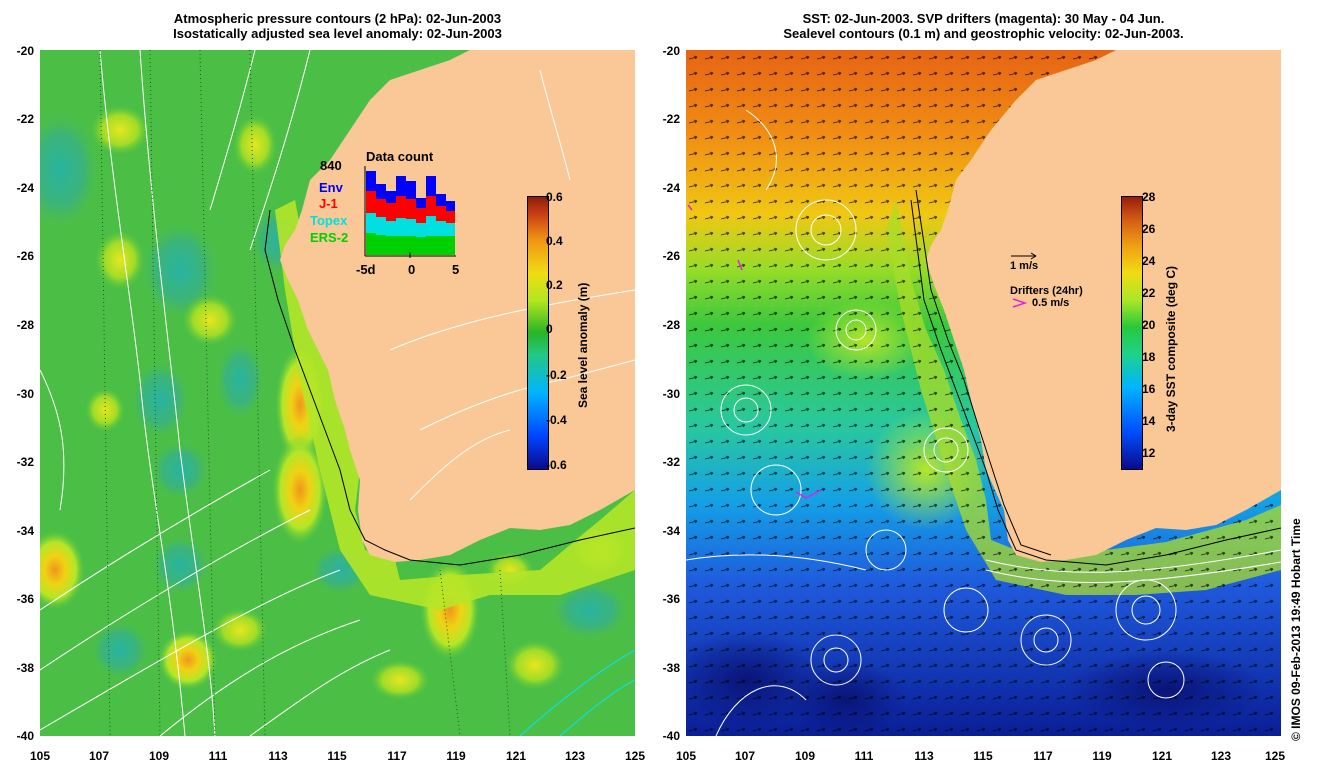 Image resolution: width=1320 pixels, height=780 pixels. Describe the element at coordinates (25, 119) in the screenshot. I see `left-y-tick: -22` at that location.